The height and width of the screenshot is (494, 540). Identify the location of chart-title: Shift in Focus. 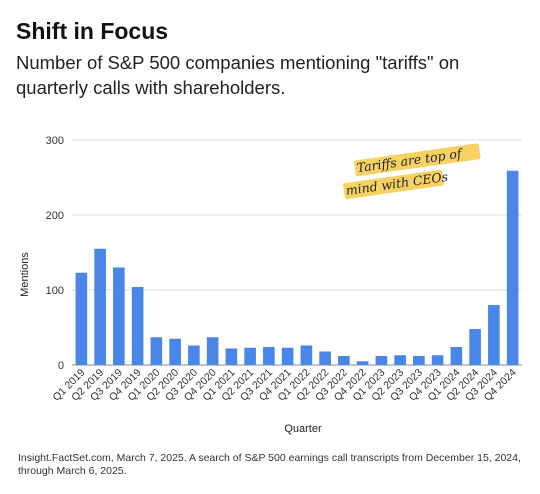
(92, 31).